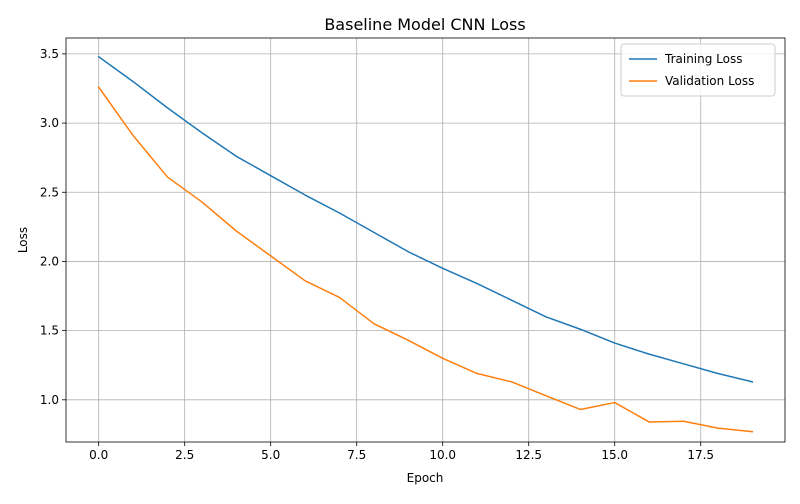 The image size is (800, 504). What do you see at coordinates (528, 455) in the screenshot?
I see `x-tick-label: 12.5` at bounding box center [528, 455].